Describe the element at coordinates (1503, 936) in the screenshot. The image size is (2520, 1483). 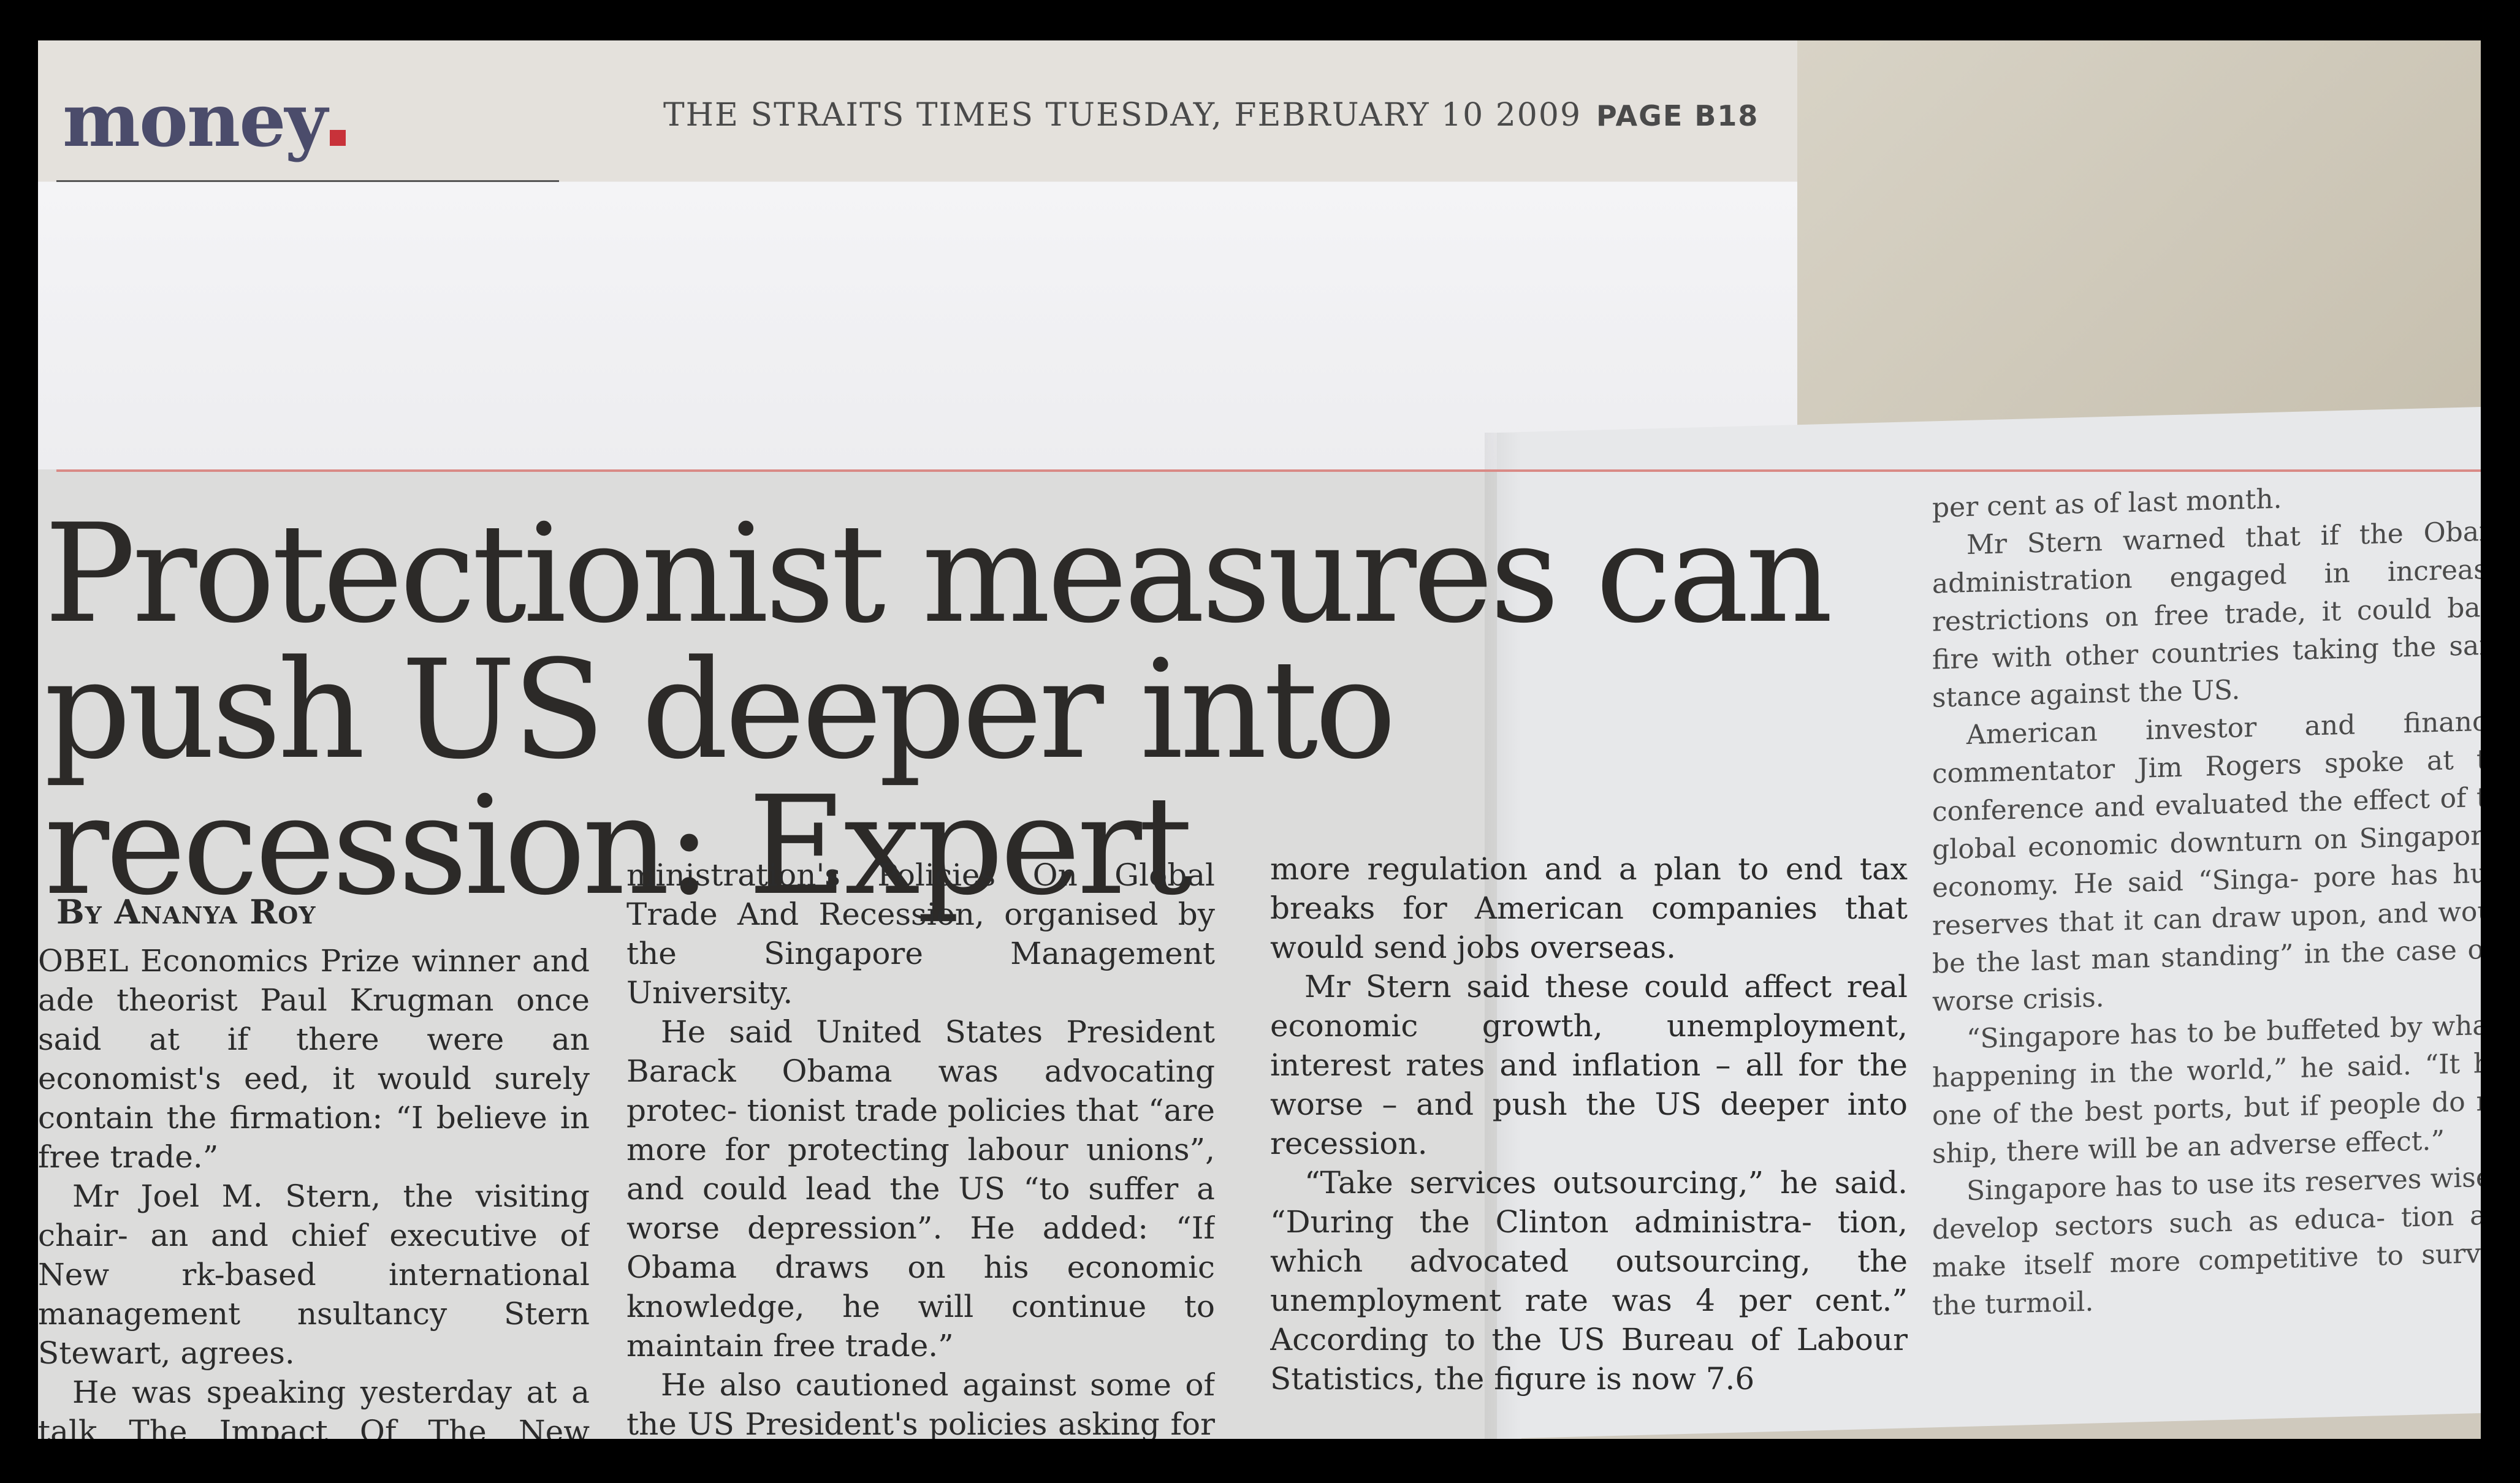
I see `page-fold` at that location.